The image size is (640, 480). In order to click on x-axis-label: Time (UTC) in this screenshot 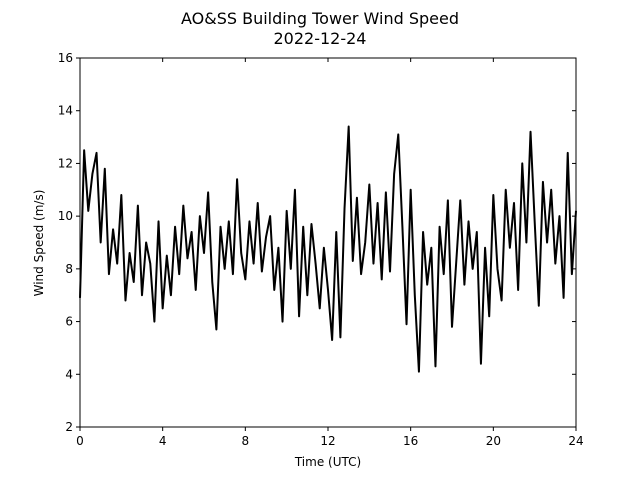, I will do `click(327, 462)`.